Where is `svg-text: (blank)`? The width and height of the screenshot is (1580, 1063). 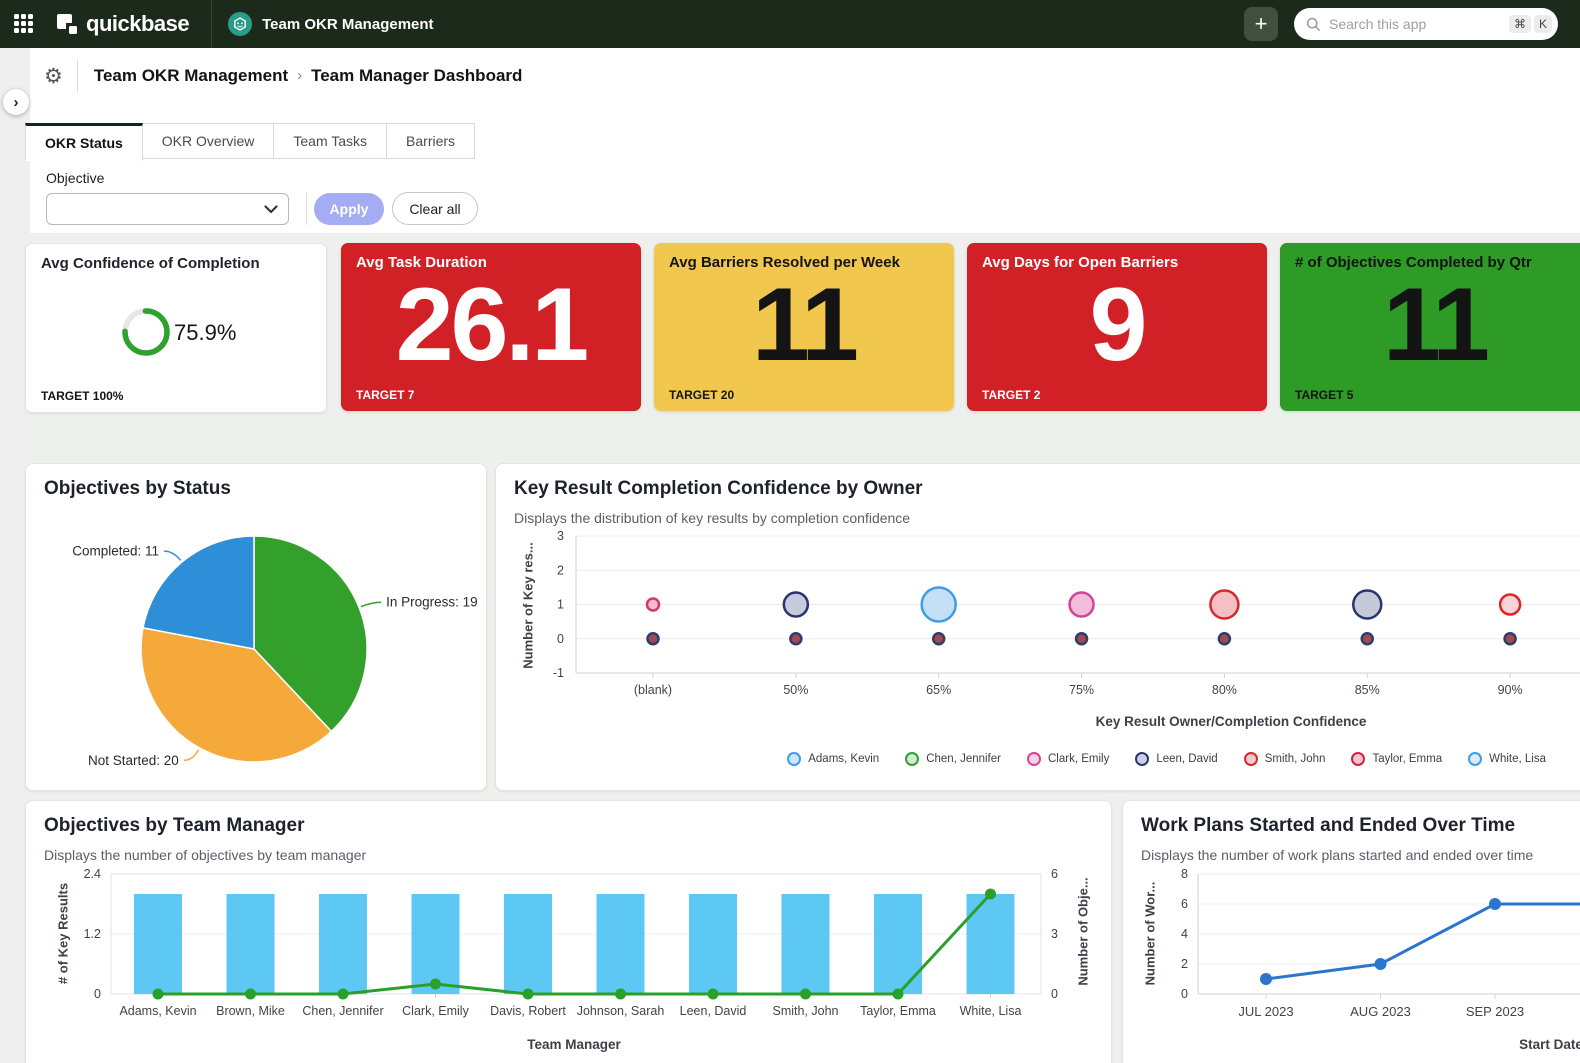 svg-text: (blank) is located at coordinates (653, 690).